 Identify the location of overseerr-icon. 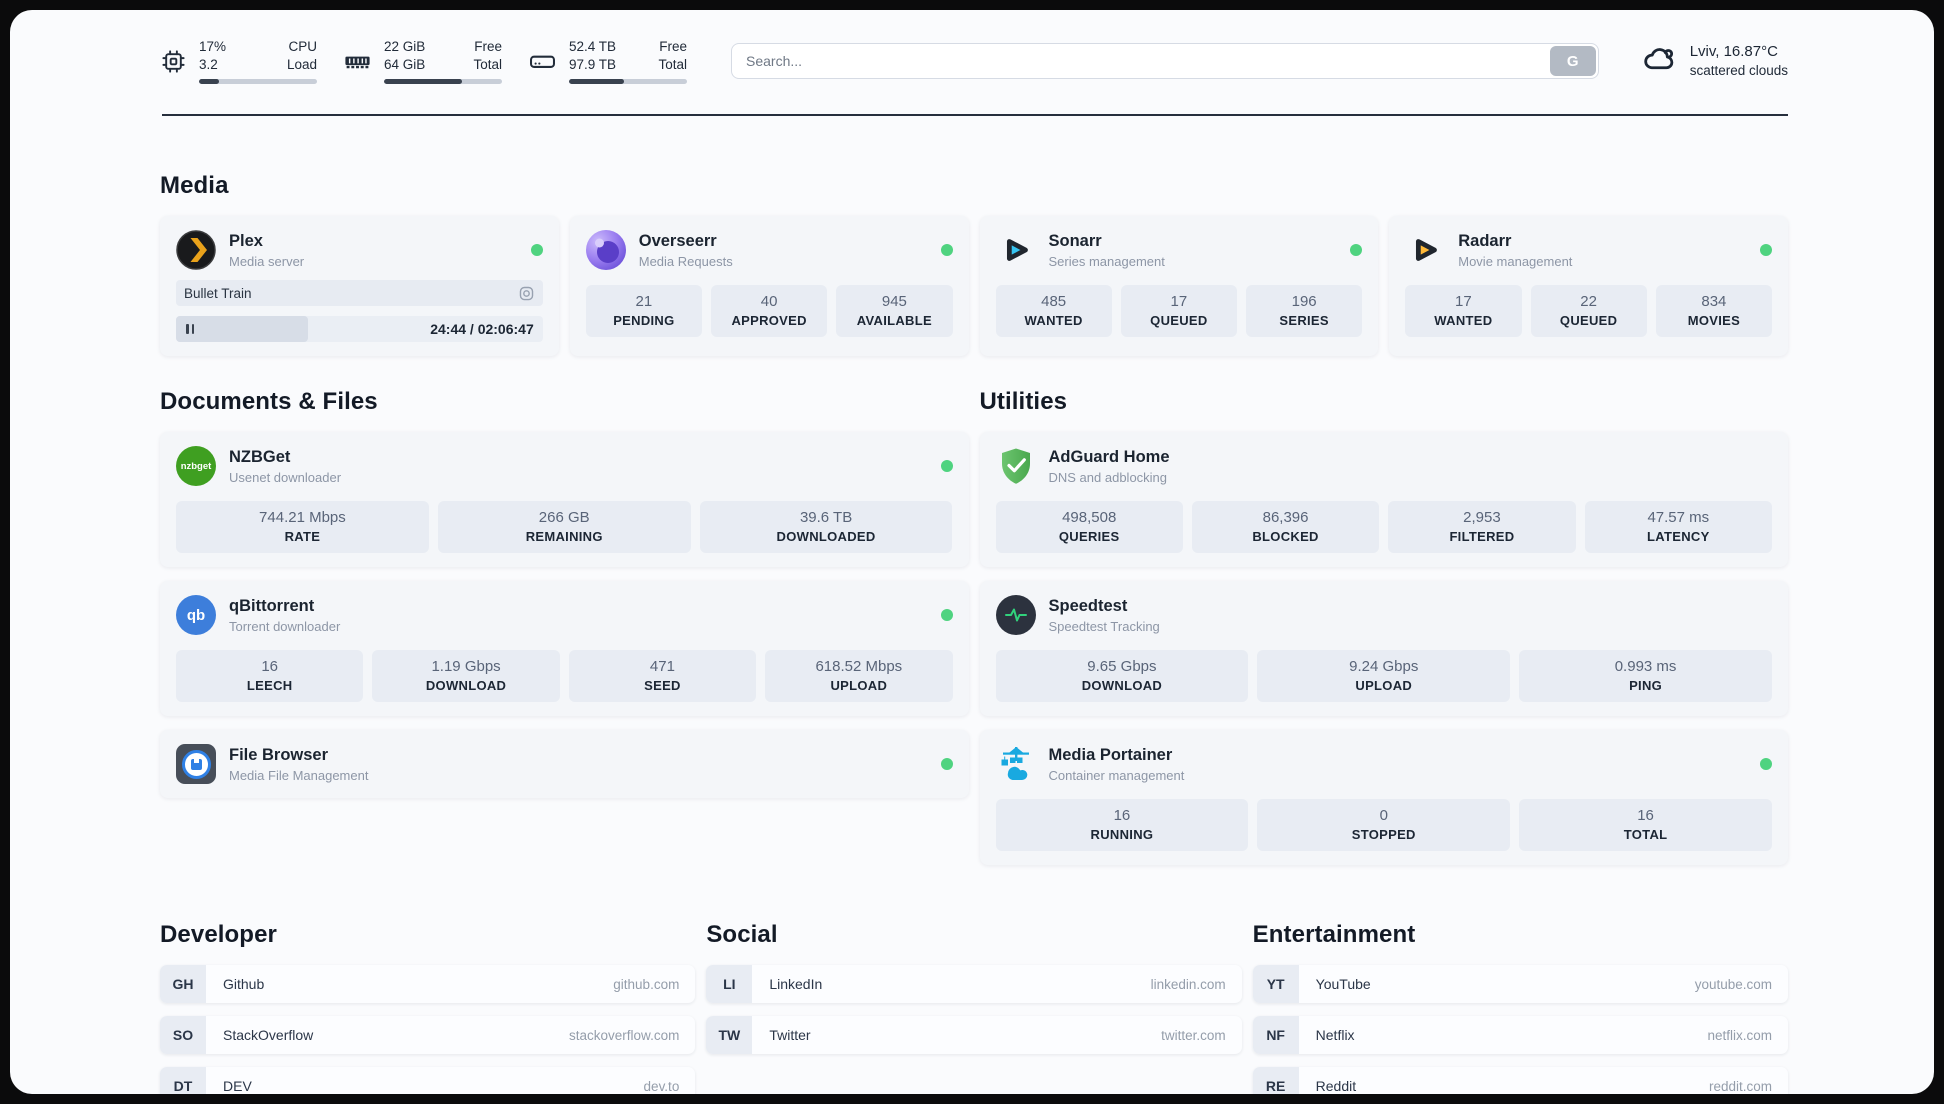
(605, 250).